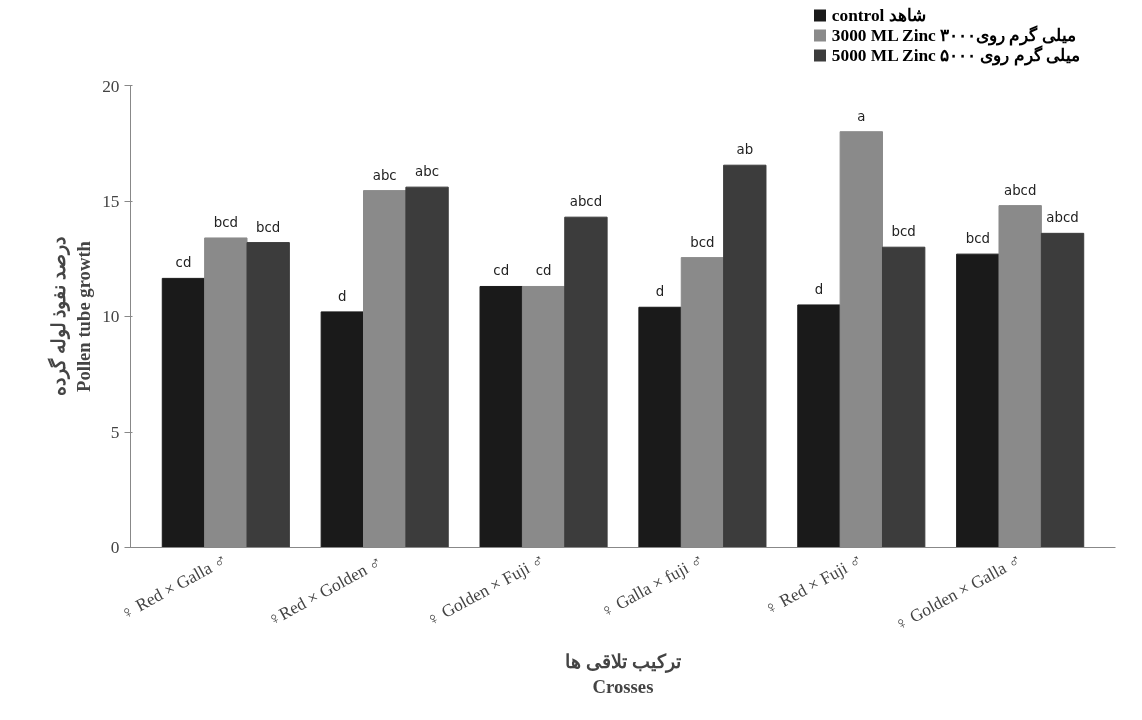  Describe the element at coordinates (956, 55) in the screenshot. I see `legend-label: 5000 ML Zinc ۵۰۰۰ میلی گرم روی` at that location.